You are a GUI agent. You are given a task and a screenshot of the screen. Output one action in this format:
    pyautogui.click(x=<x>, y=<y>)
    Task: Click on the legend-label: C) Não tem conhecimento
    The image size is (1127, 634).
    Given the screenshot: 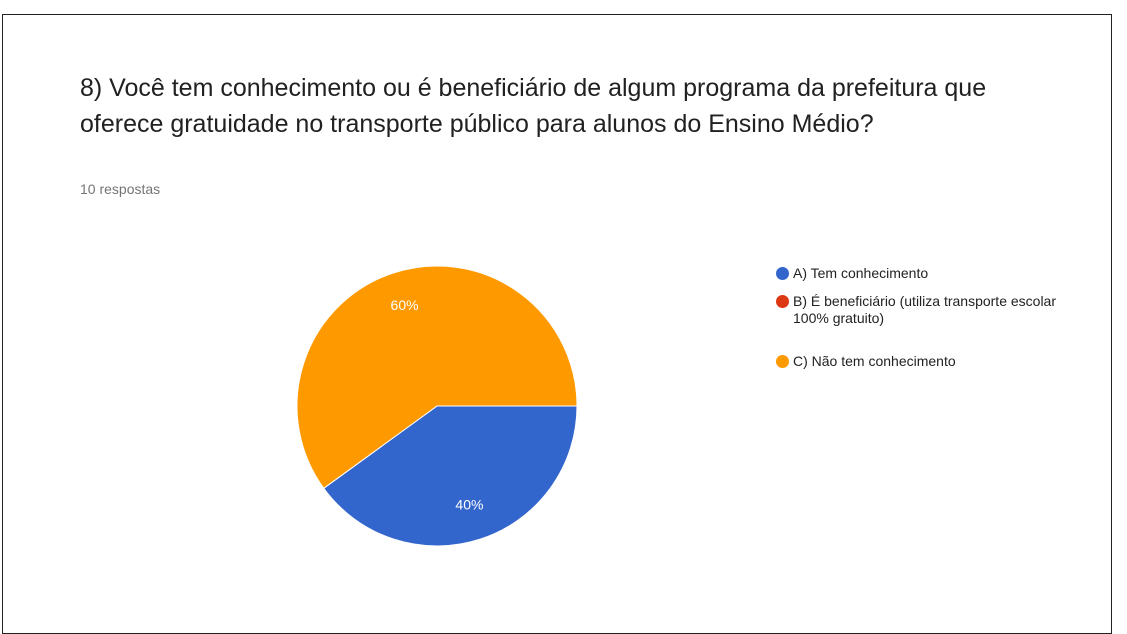 What is the action you would take?
    pyautogui.click(x=874, y=361)
    